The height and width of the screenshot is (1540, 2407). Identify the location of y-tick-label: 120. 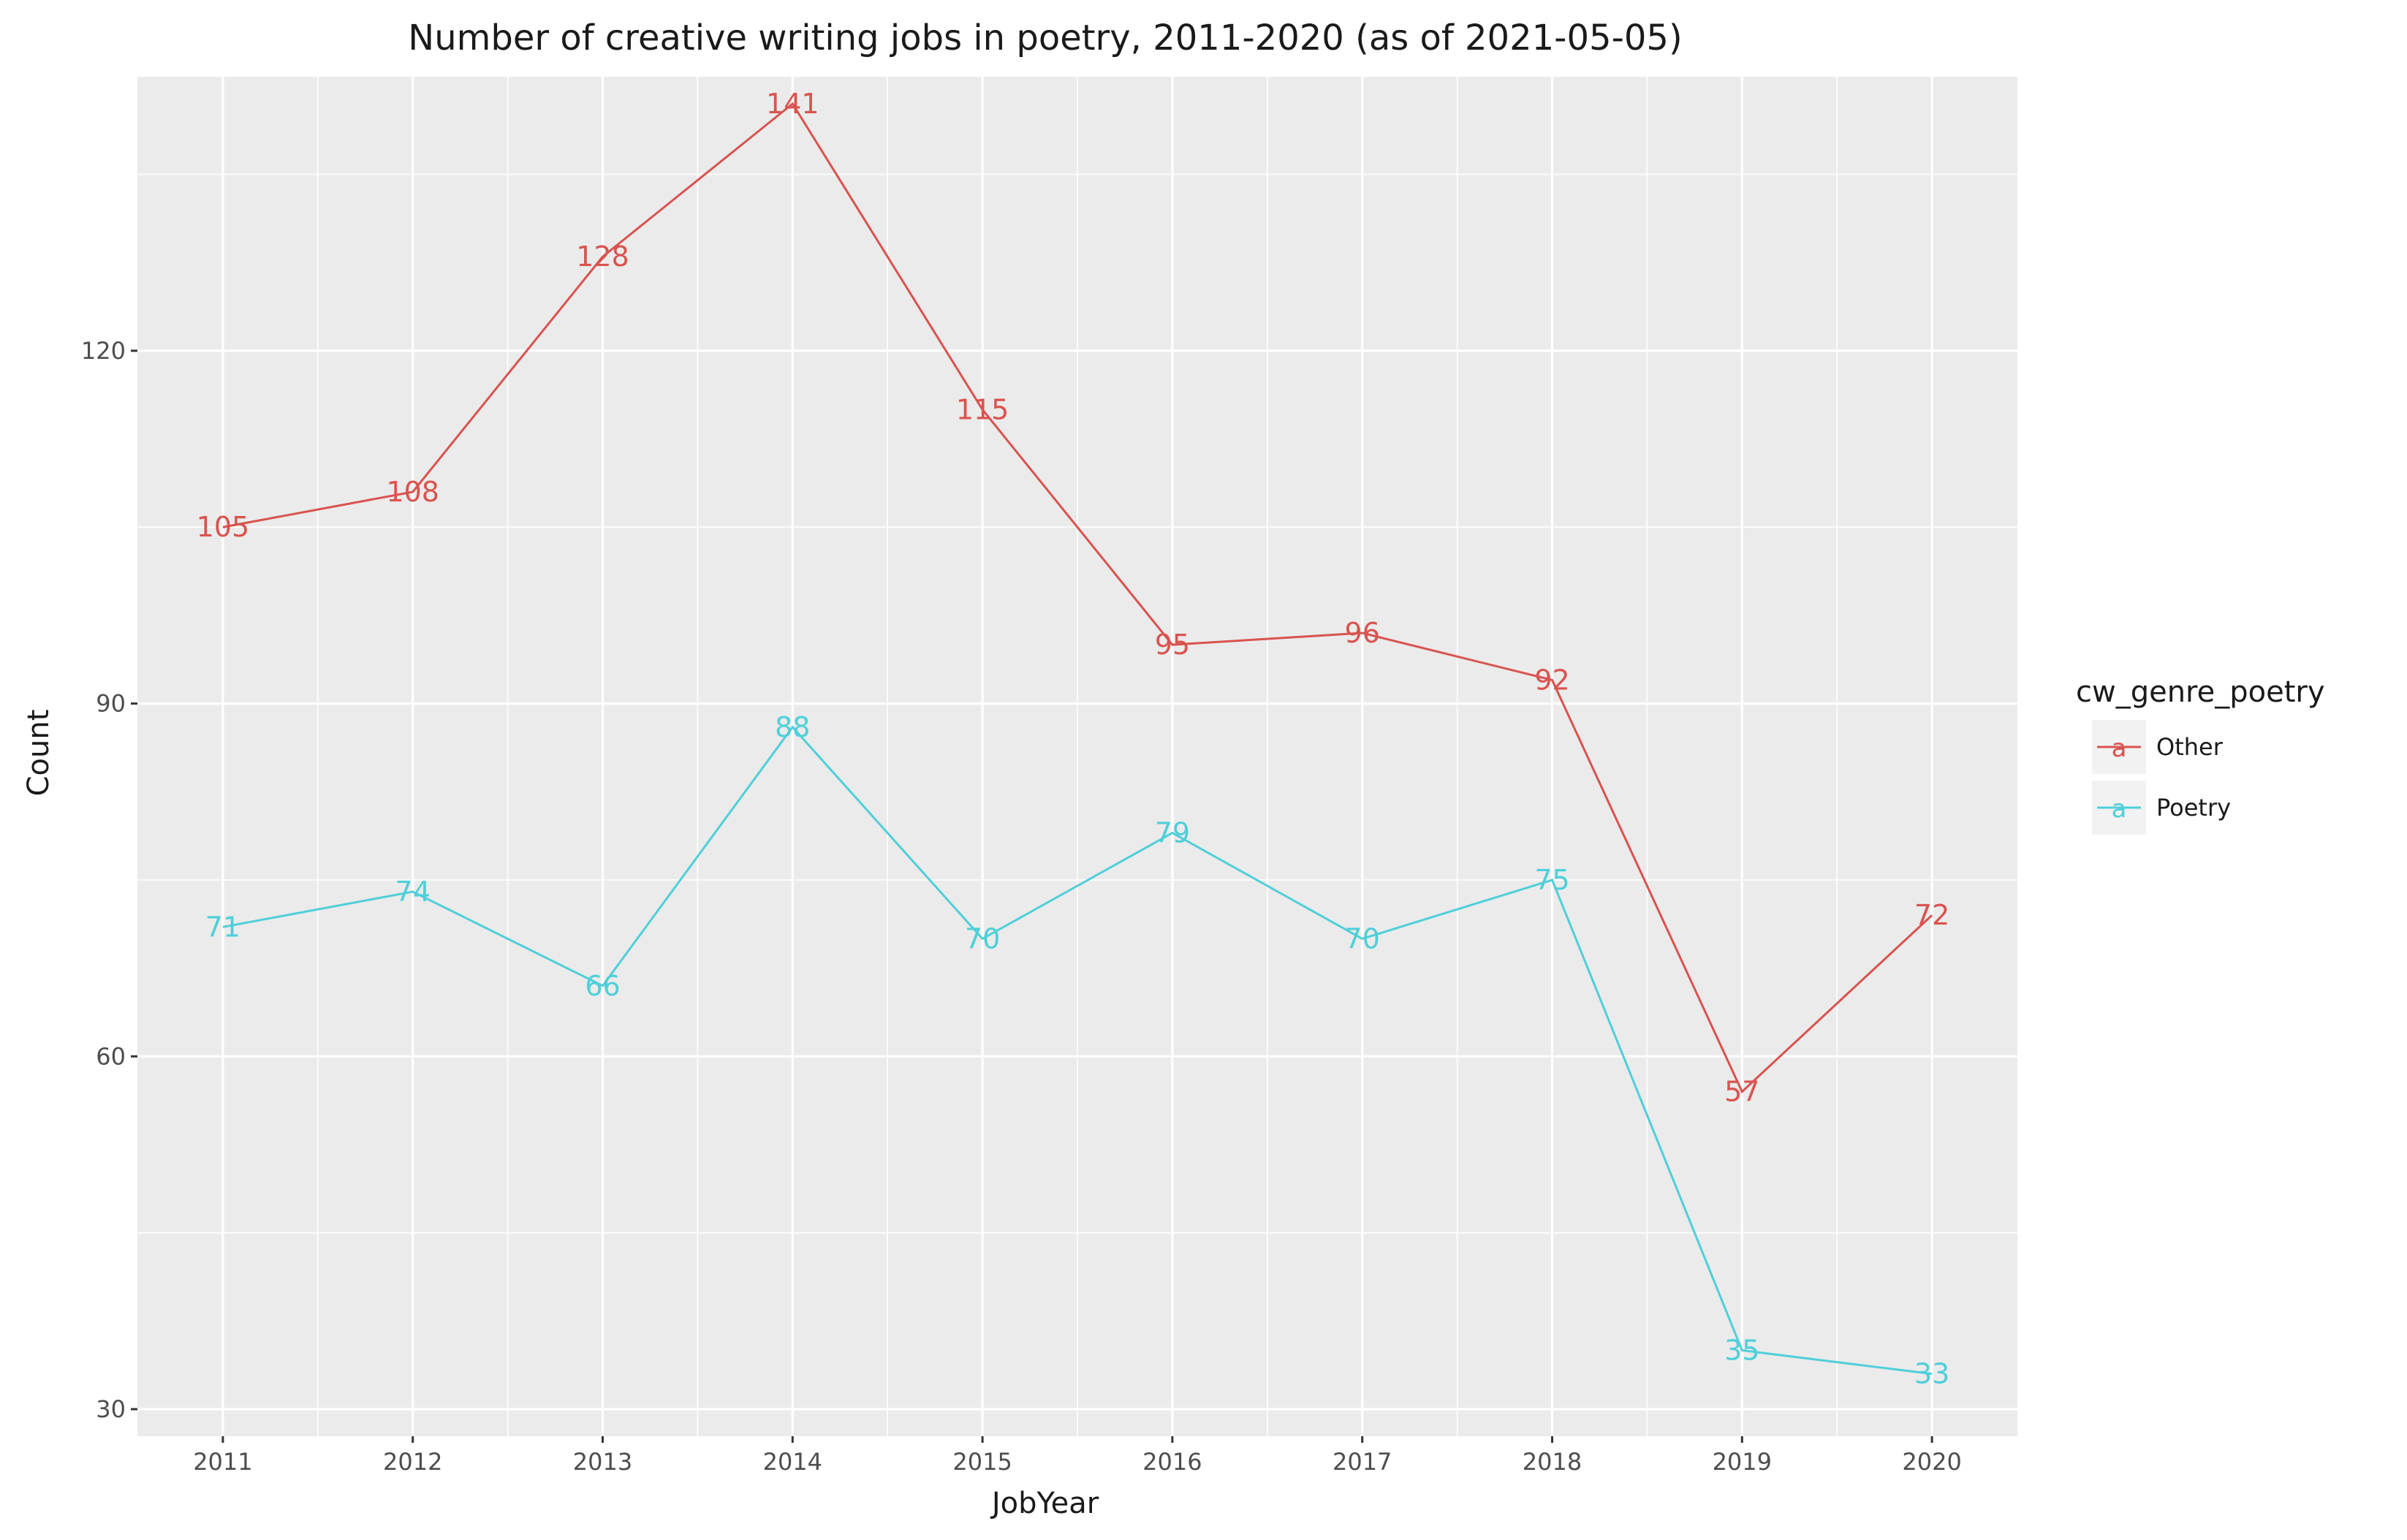
(103, 351).